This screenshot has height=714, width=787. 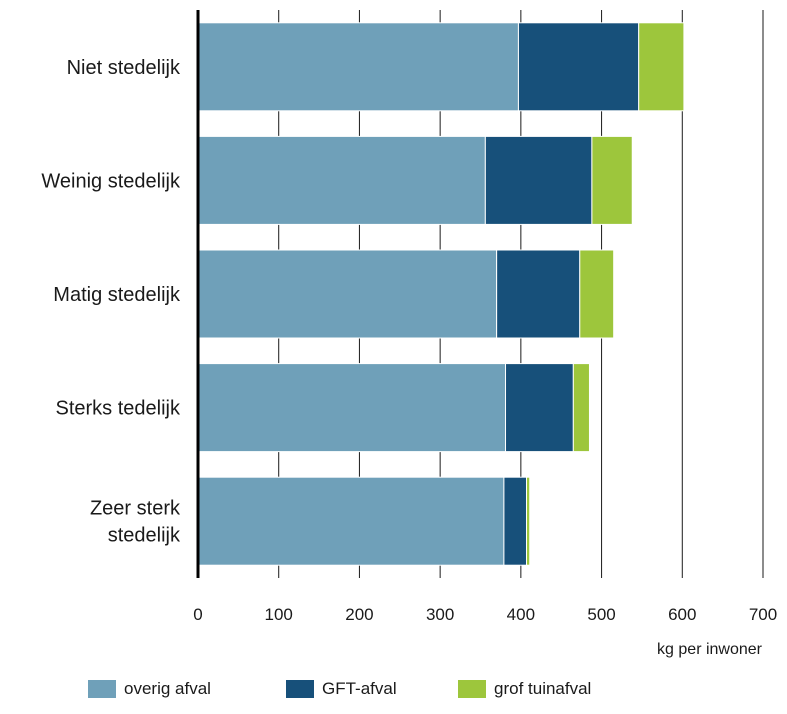 What do you see at coordinates (763, 614) in the screenshot?
I see `x-tick-label-700: 700` at bounding box center [763, 614].